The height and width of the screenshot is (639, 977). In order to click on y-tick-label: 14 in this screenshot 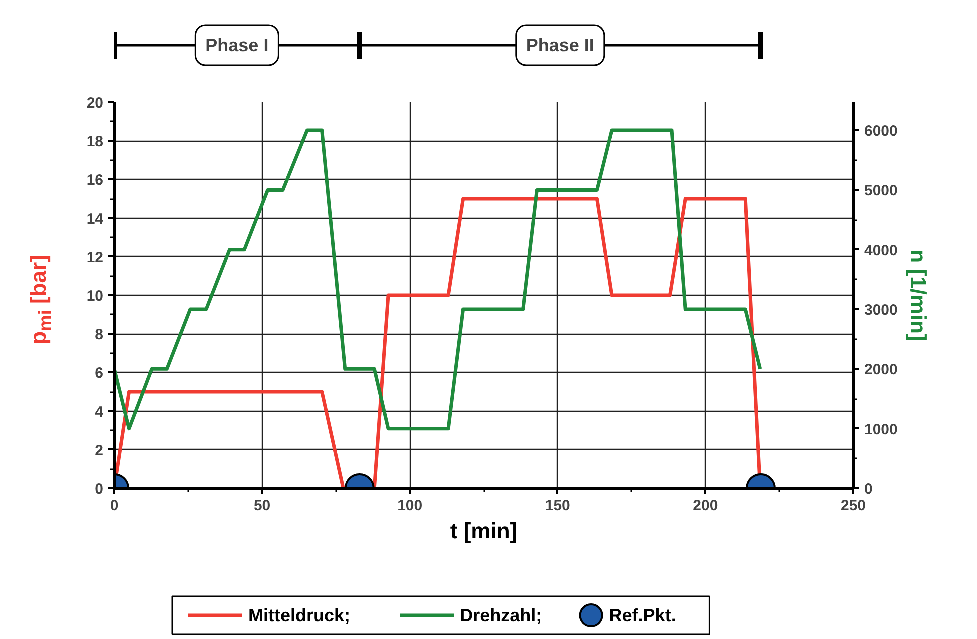, I will do `click(95, 219)`.